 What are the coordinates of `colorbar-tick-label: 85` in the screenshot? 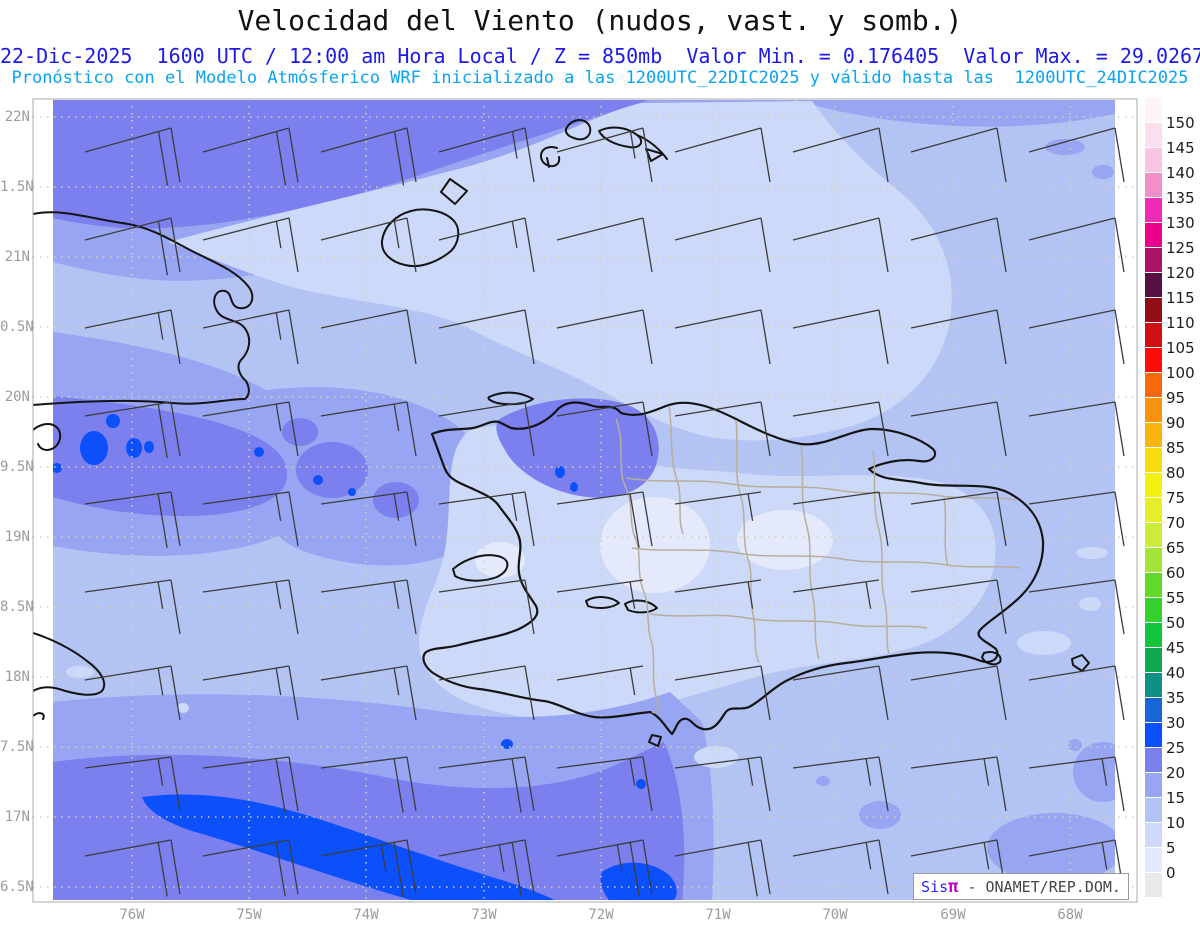 It's located at (1176, 448).